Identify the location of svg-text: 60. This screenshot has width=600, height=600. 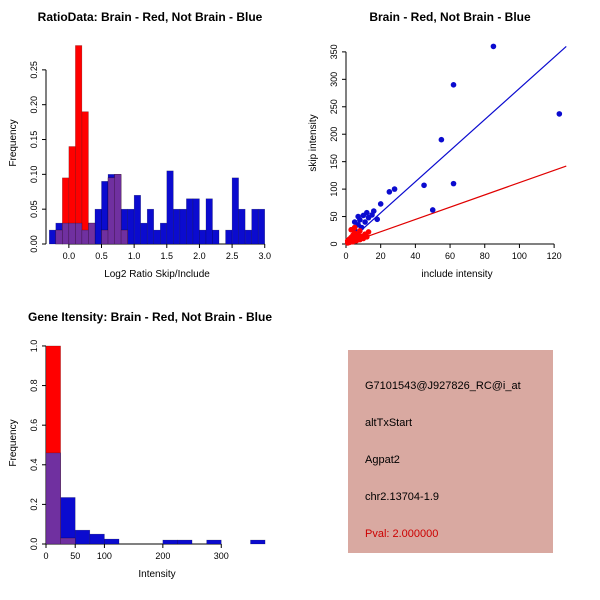
(450, 256).